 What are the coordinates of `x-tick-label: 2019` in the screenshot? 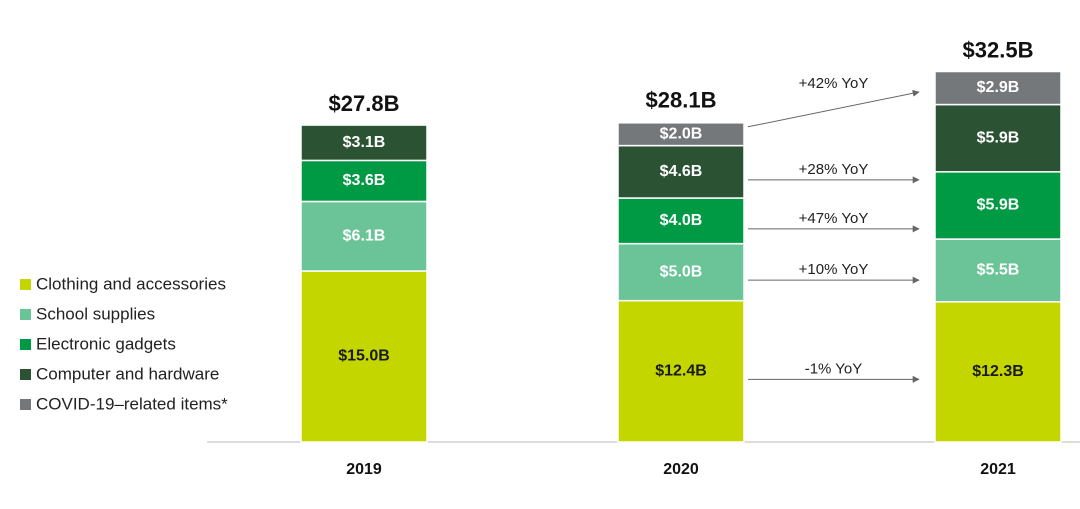 It's located at (364, 469).